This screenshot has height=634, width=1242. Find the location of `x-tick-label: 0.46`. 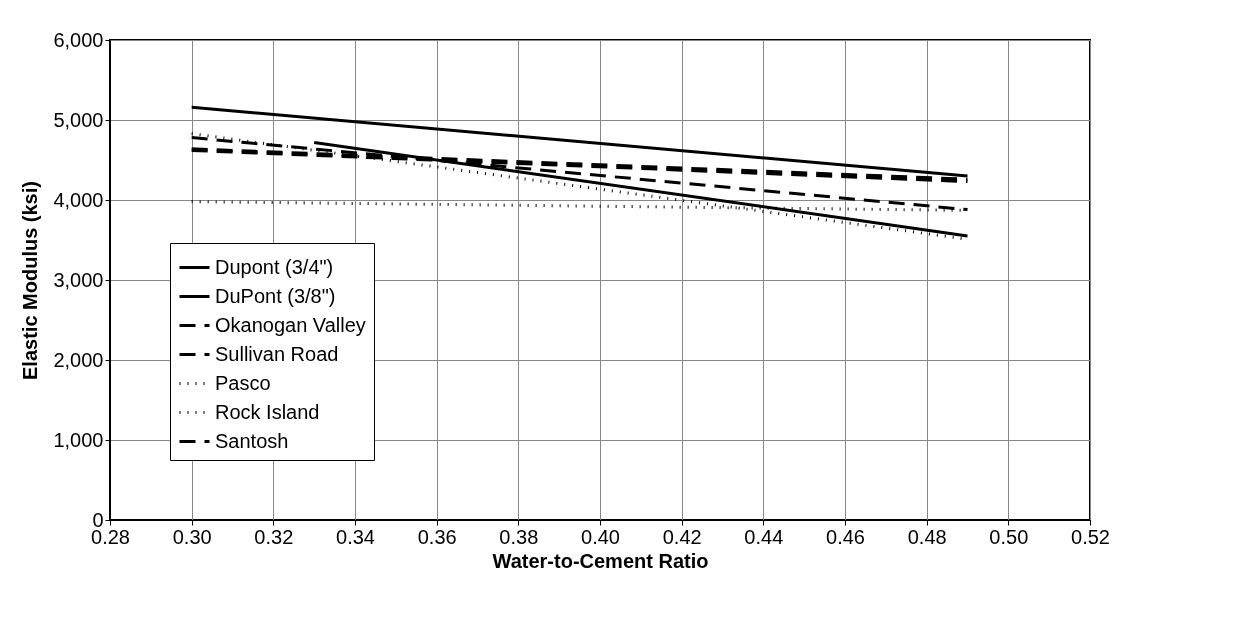

x-tick-label: 0.46 is located at coordinates (845, 536).